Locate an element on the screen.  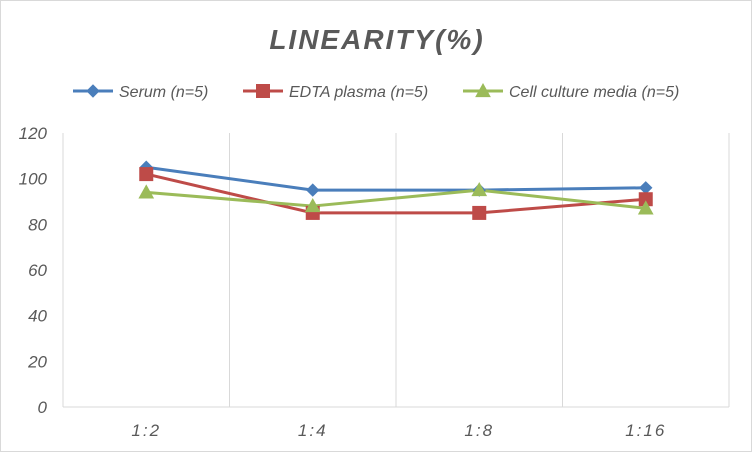
legend-label: Cell culture media (n=5) is located at coordinates (594, 92).